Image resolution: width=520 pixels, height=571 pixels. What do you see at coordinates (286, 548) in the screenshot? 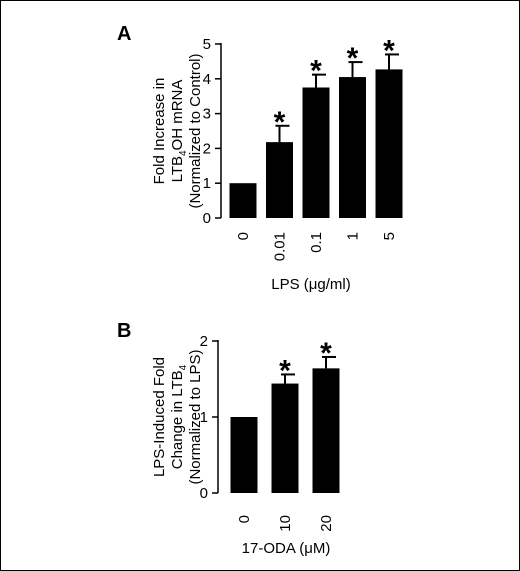
I see `x-axis-title: 17-ODA (μM)` at bounding box center [286, 548].